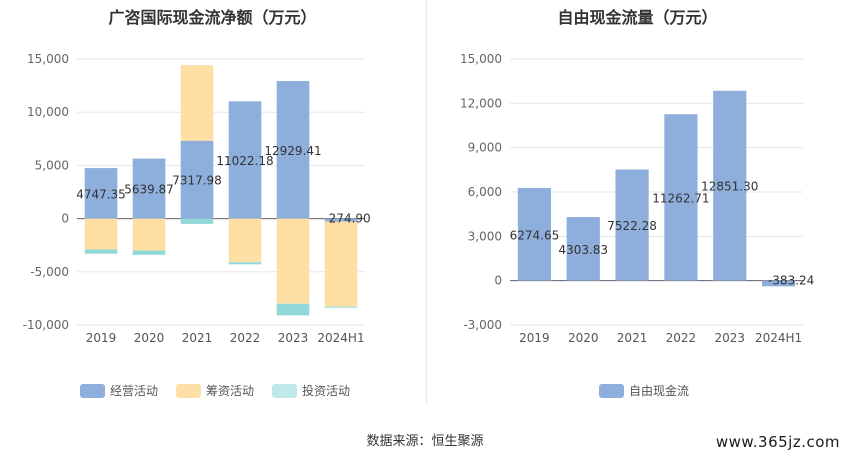 This screenshot has width=850, height=459. I want to click on legend-swatch-operating, so click(92, 390).